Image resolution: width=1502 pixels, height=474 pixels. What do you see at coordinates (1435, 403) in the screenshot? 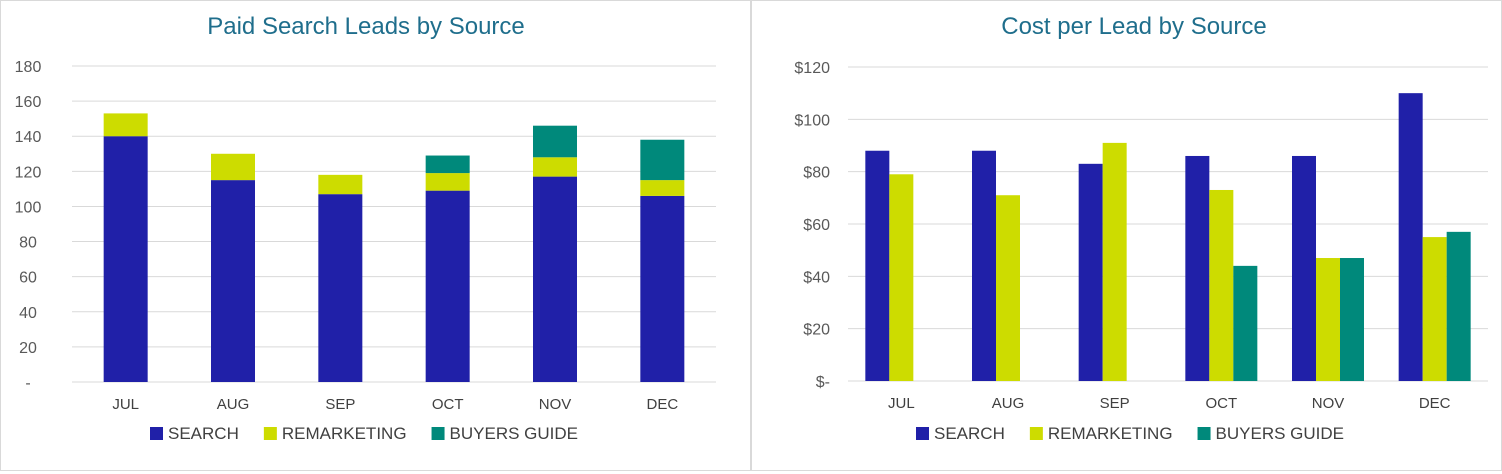
I see `chart-1-xtick-label: DEC` at bounding box center [1435, 403].